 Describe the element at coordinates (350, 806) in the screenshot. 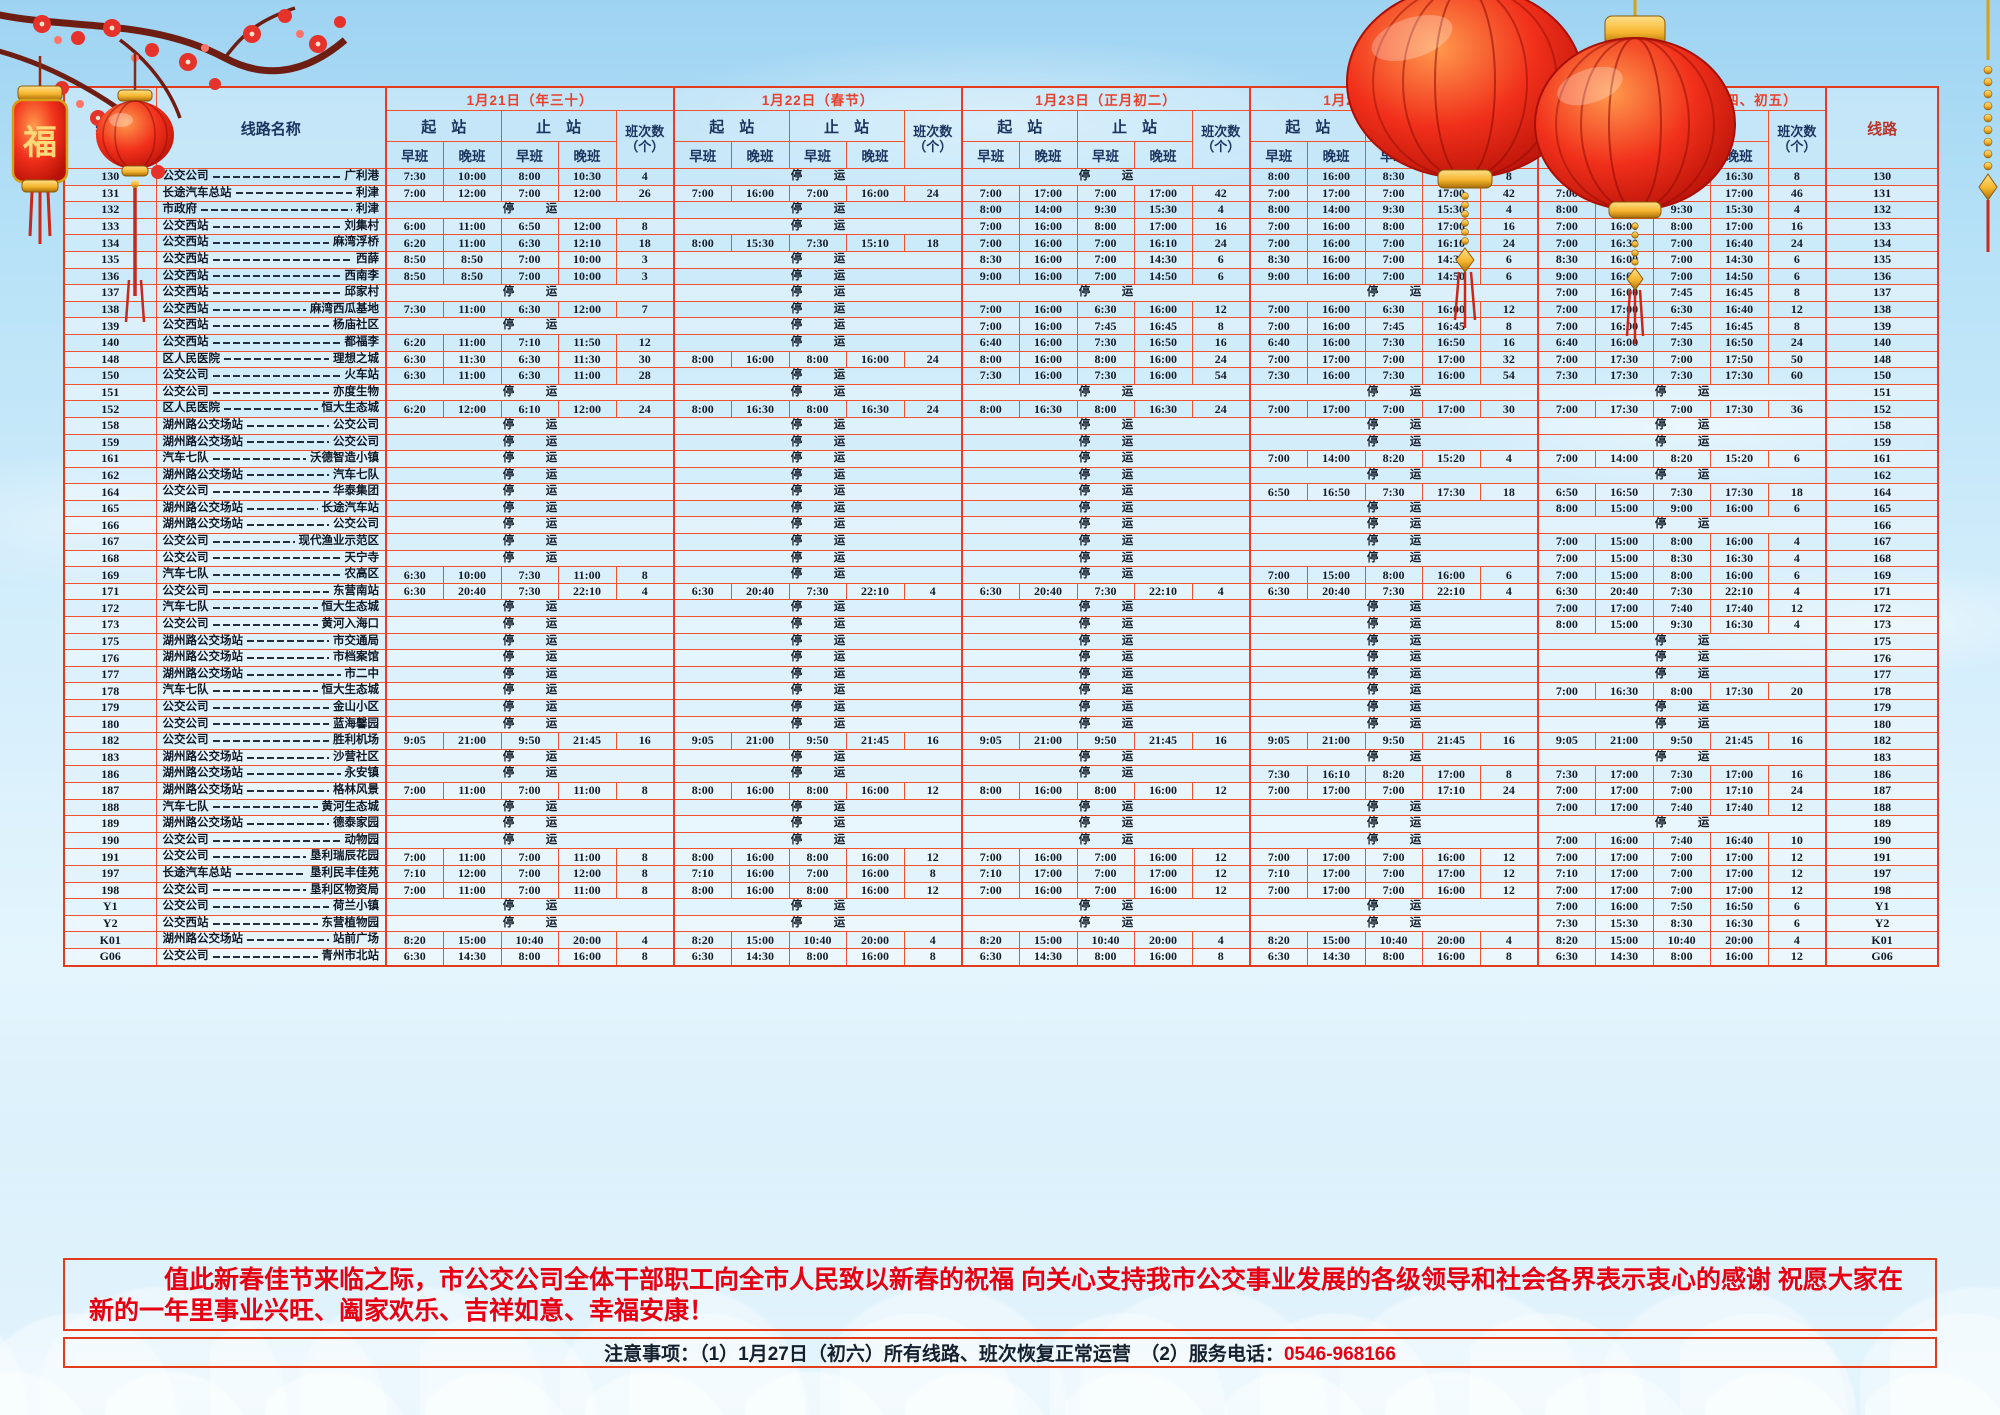

I see `route-destination: 黄河生态城` at that location.